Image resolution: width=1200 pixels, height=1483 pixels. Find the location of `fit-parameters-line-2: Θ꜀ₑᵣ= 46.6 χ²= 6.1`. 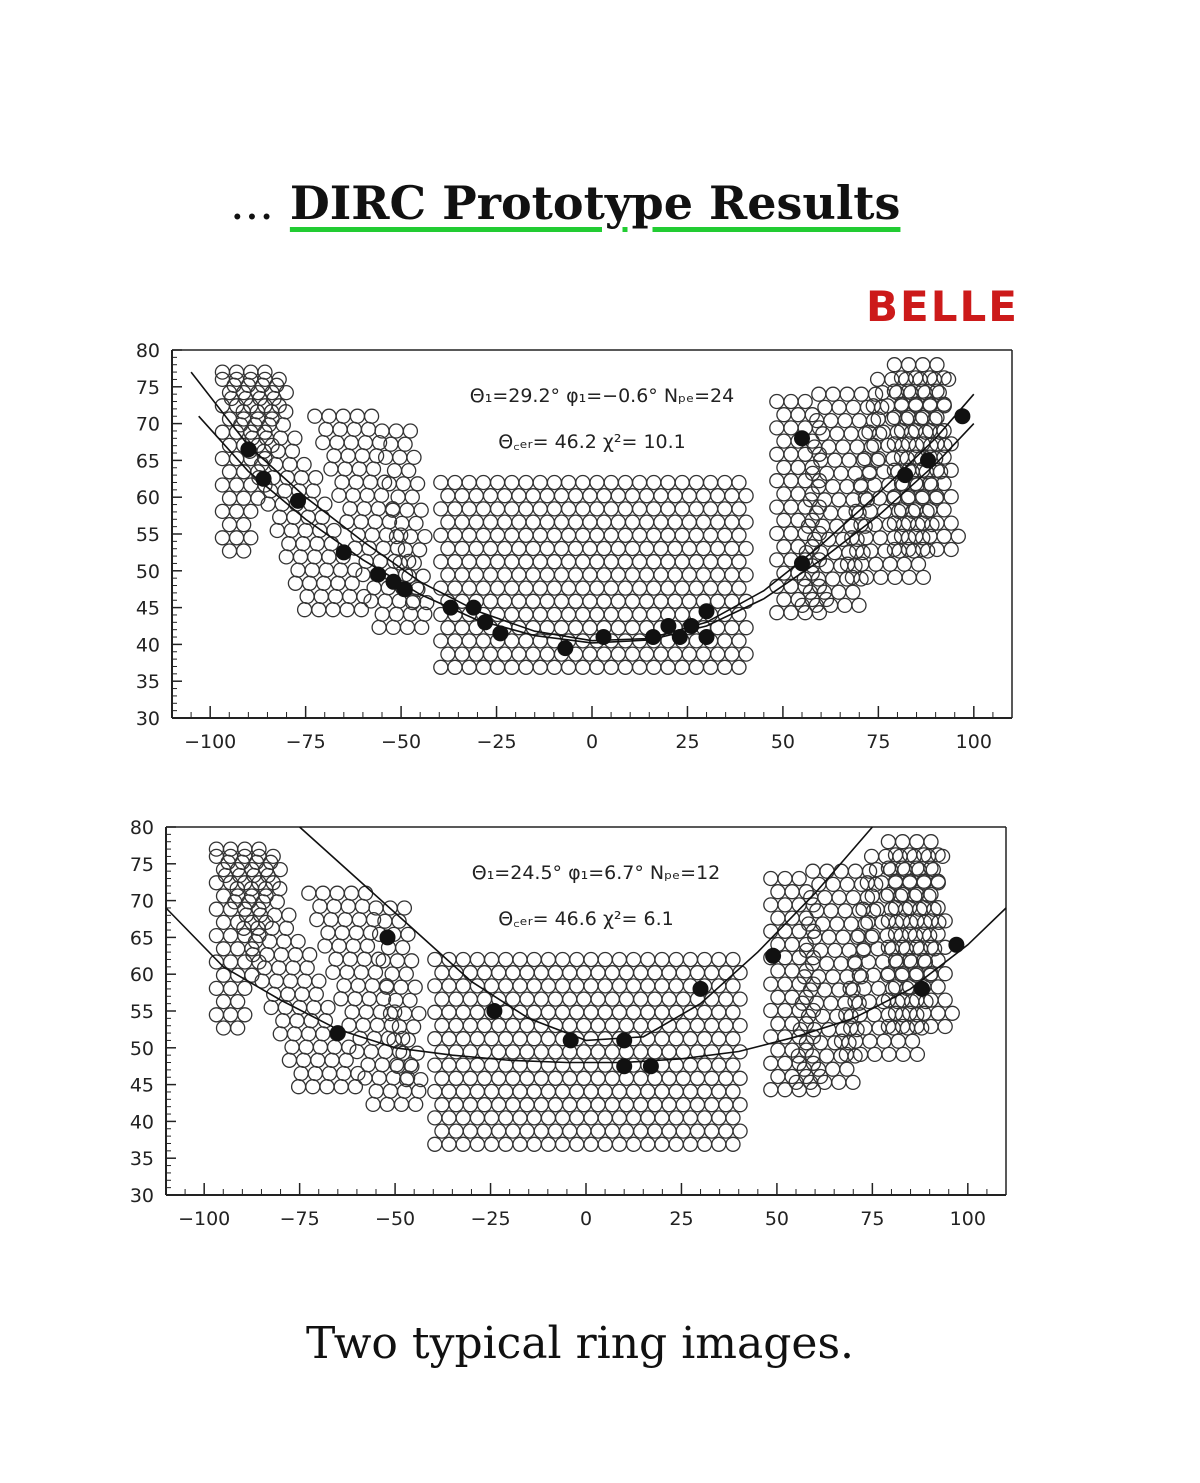

fit-parameters-line-2: Θ꜀ₑᵣ= 46.6 χ²= 6.1 is located at coordinates (585, 919).